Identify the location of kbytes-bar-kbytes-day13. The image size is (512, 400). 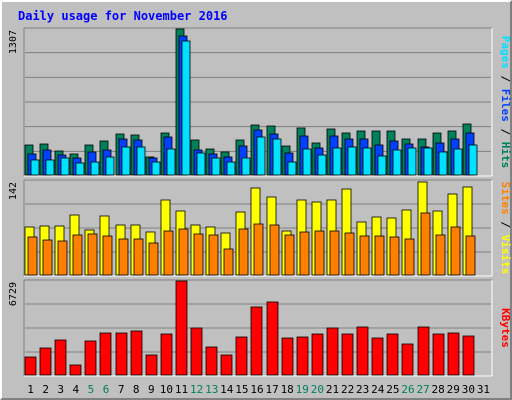
(211, 361).